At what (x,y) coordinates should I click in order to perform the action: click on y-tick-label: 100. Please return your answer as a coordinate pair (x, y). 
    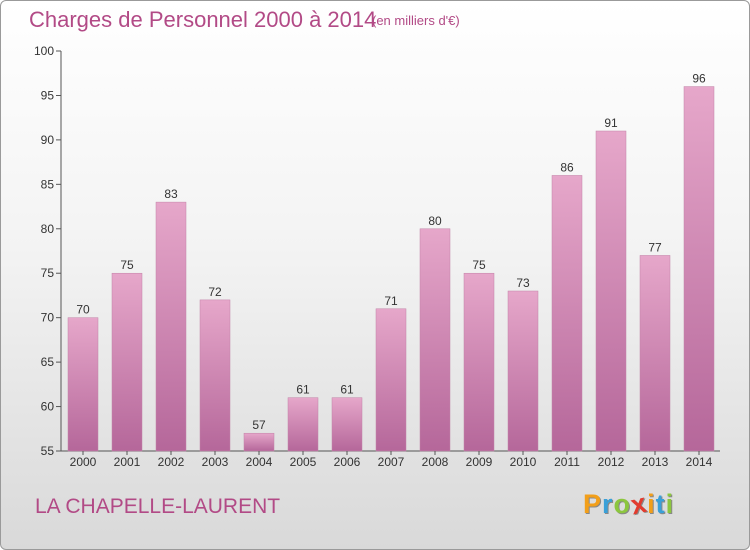
    Looking at the image, I should click on (44, 51).